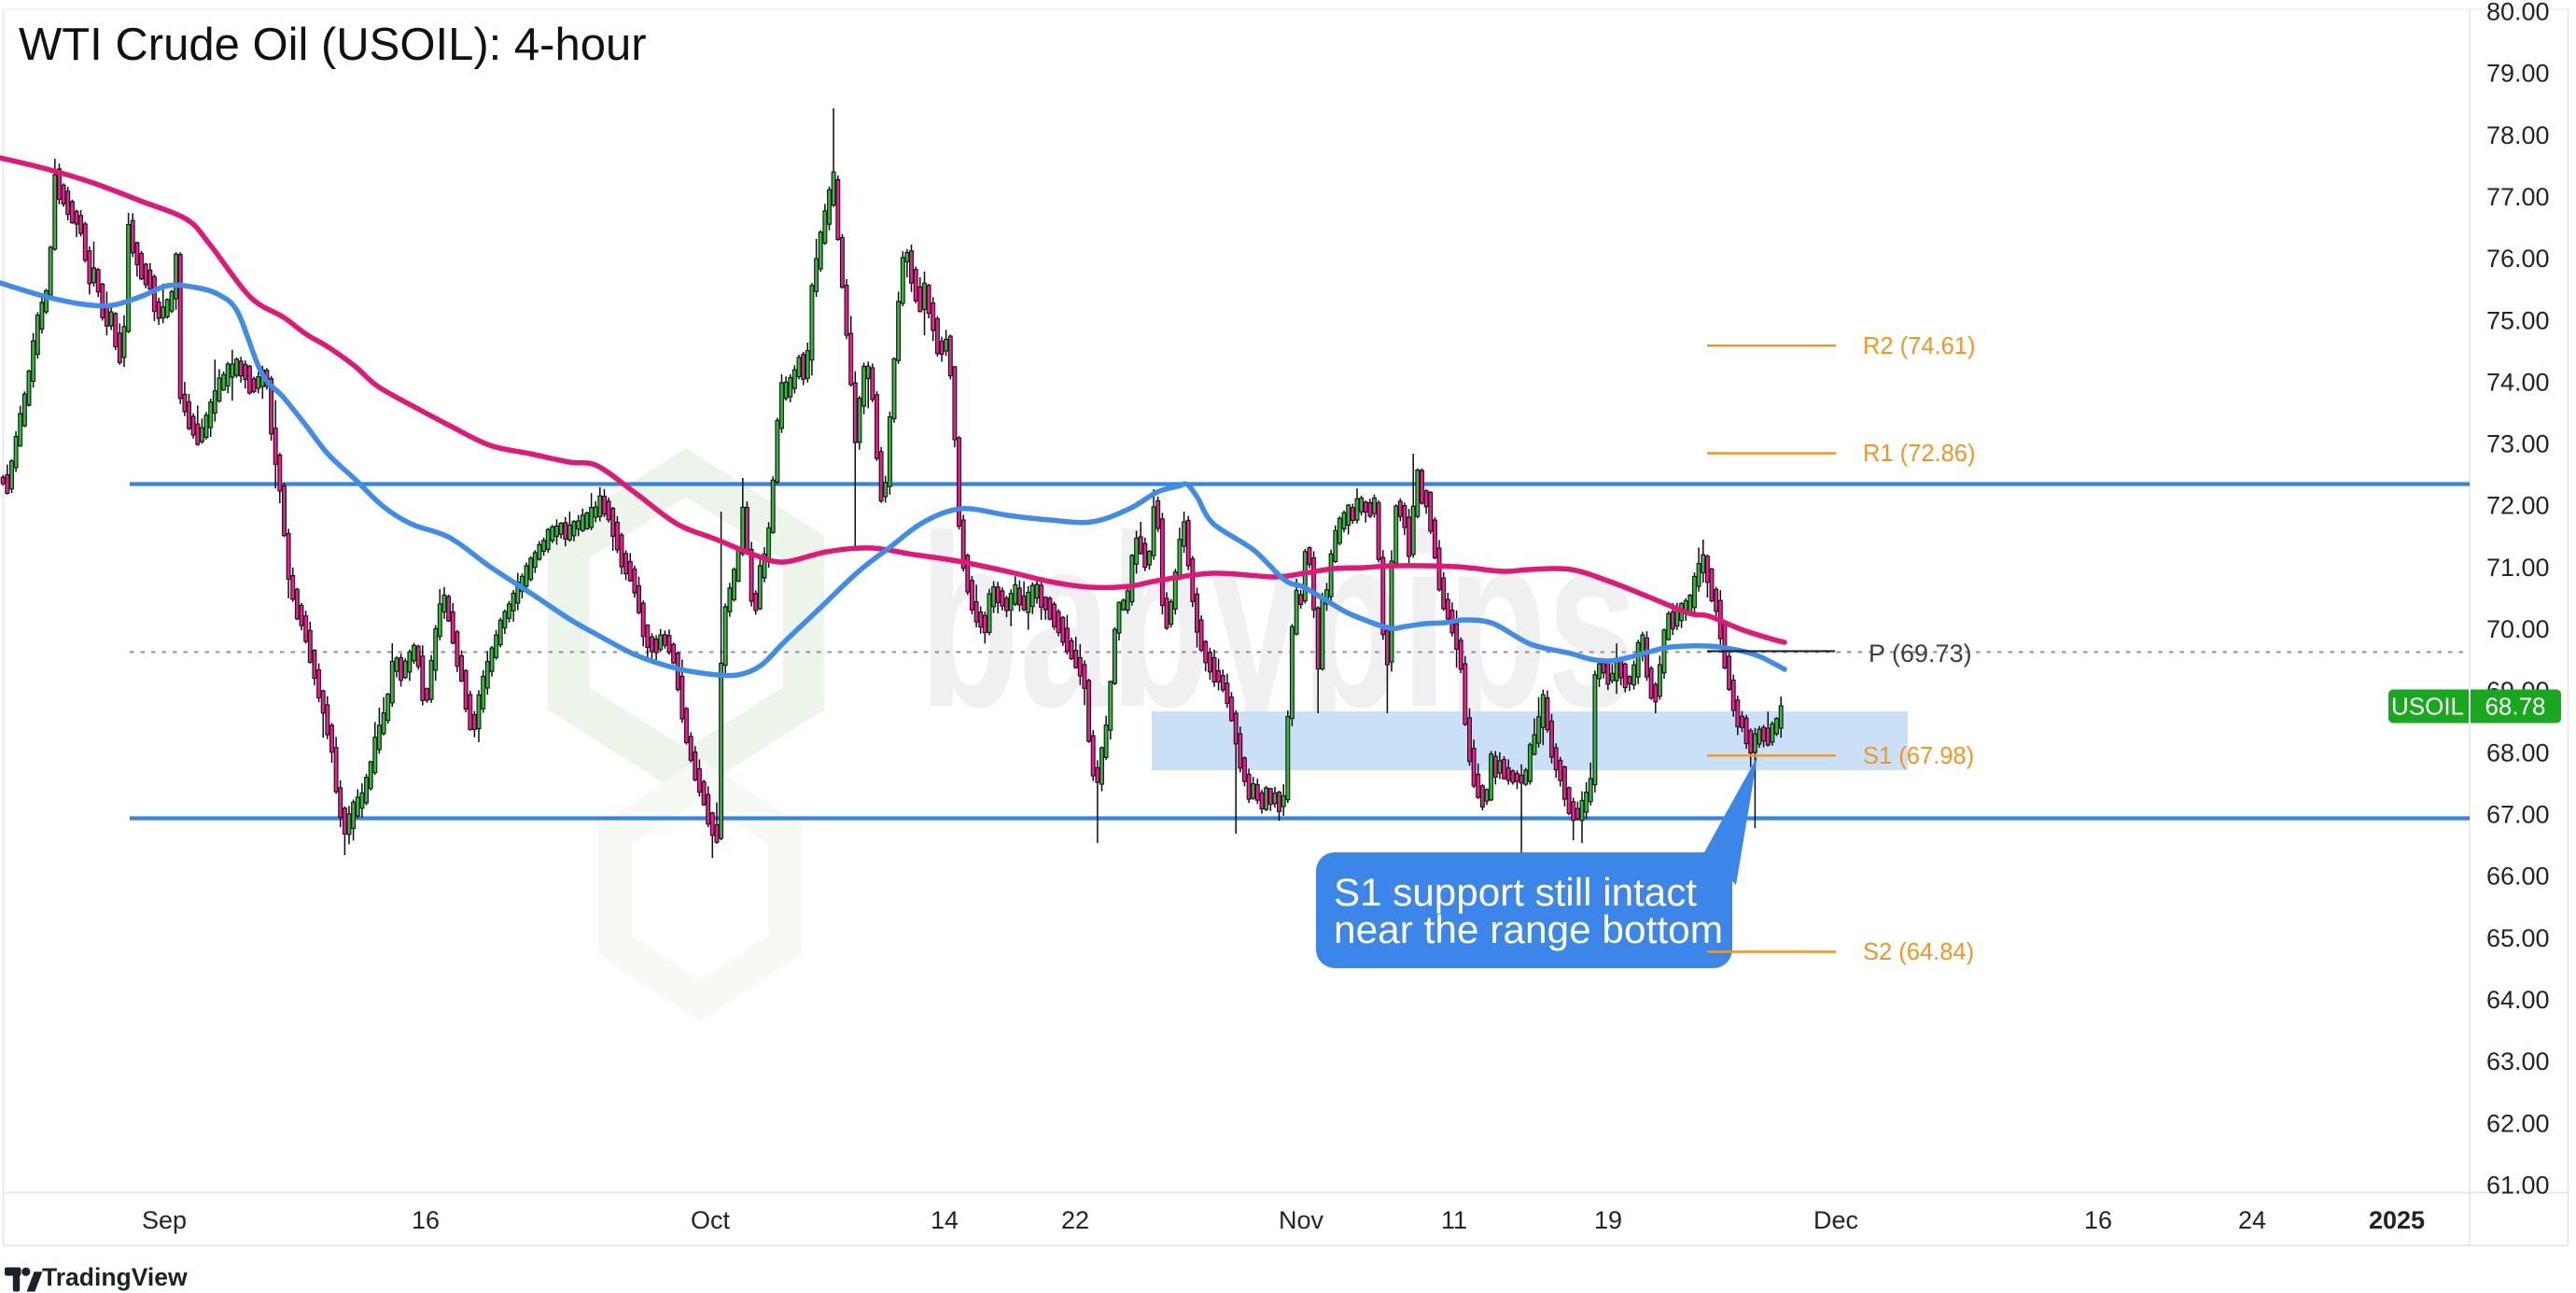 This screenshot has height=1293, width=2576. Describe the element at coordinates (2518, 1000) in the screenshot. I see `svg-text: 64.00` at that location.